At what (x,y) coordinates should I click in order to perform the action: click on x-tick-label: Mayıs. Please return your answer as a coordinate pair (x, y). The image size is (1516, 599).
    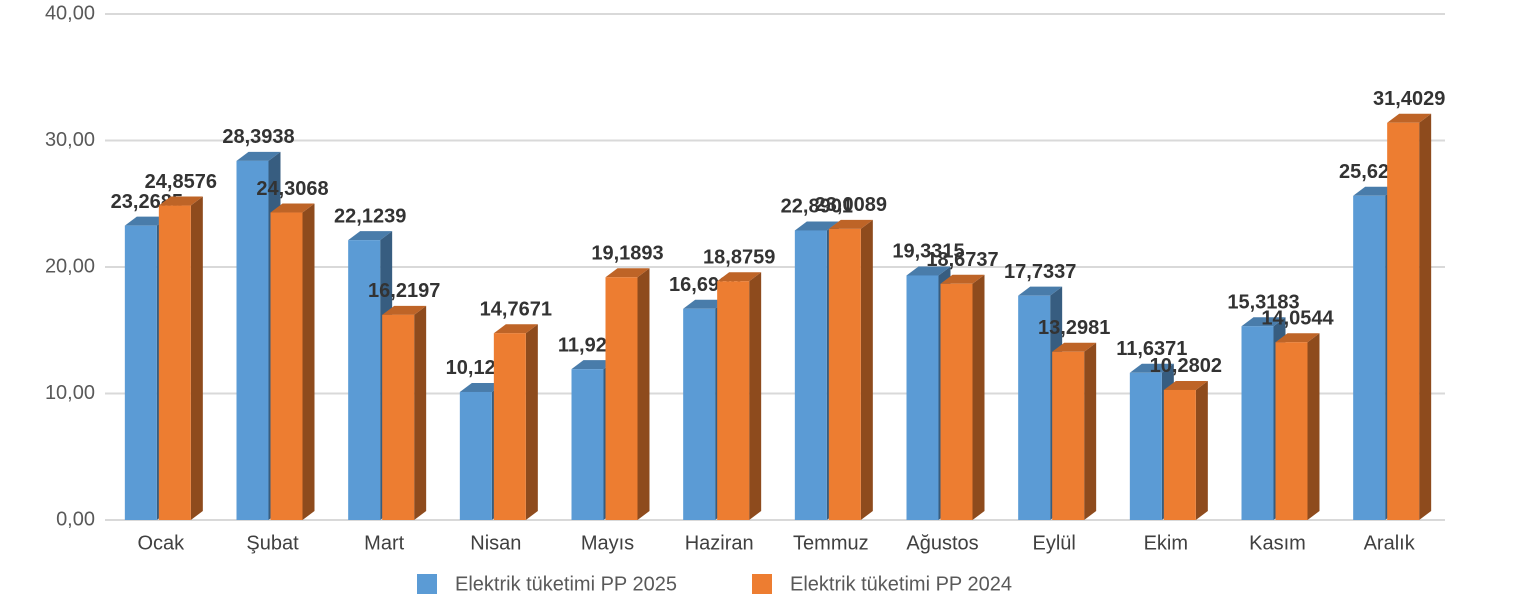
    Looking at the image, I should click on (607, 543).